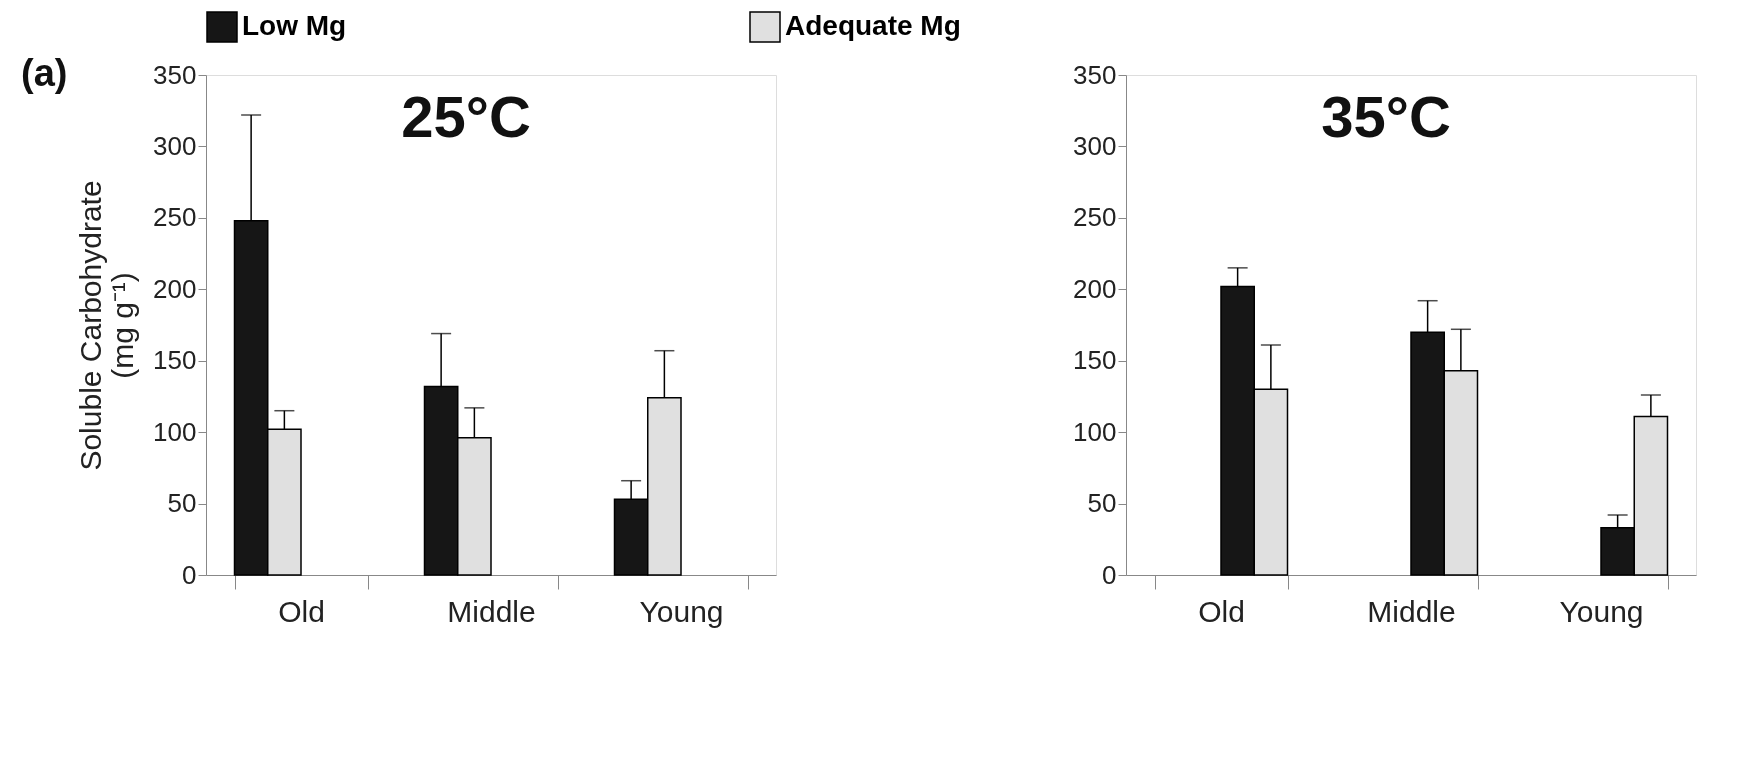  Describe the element at coordinates (1386, 116) in the screenshot. I see `chart-title: 35°C` at that location.